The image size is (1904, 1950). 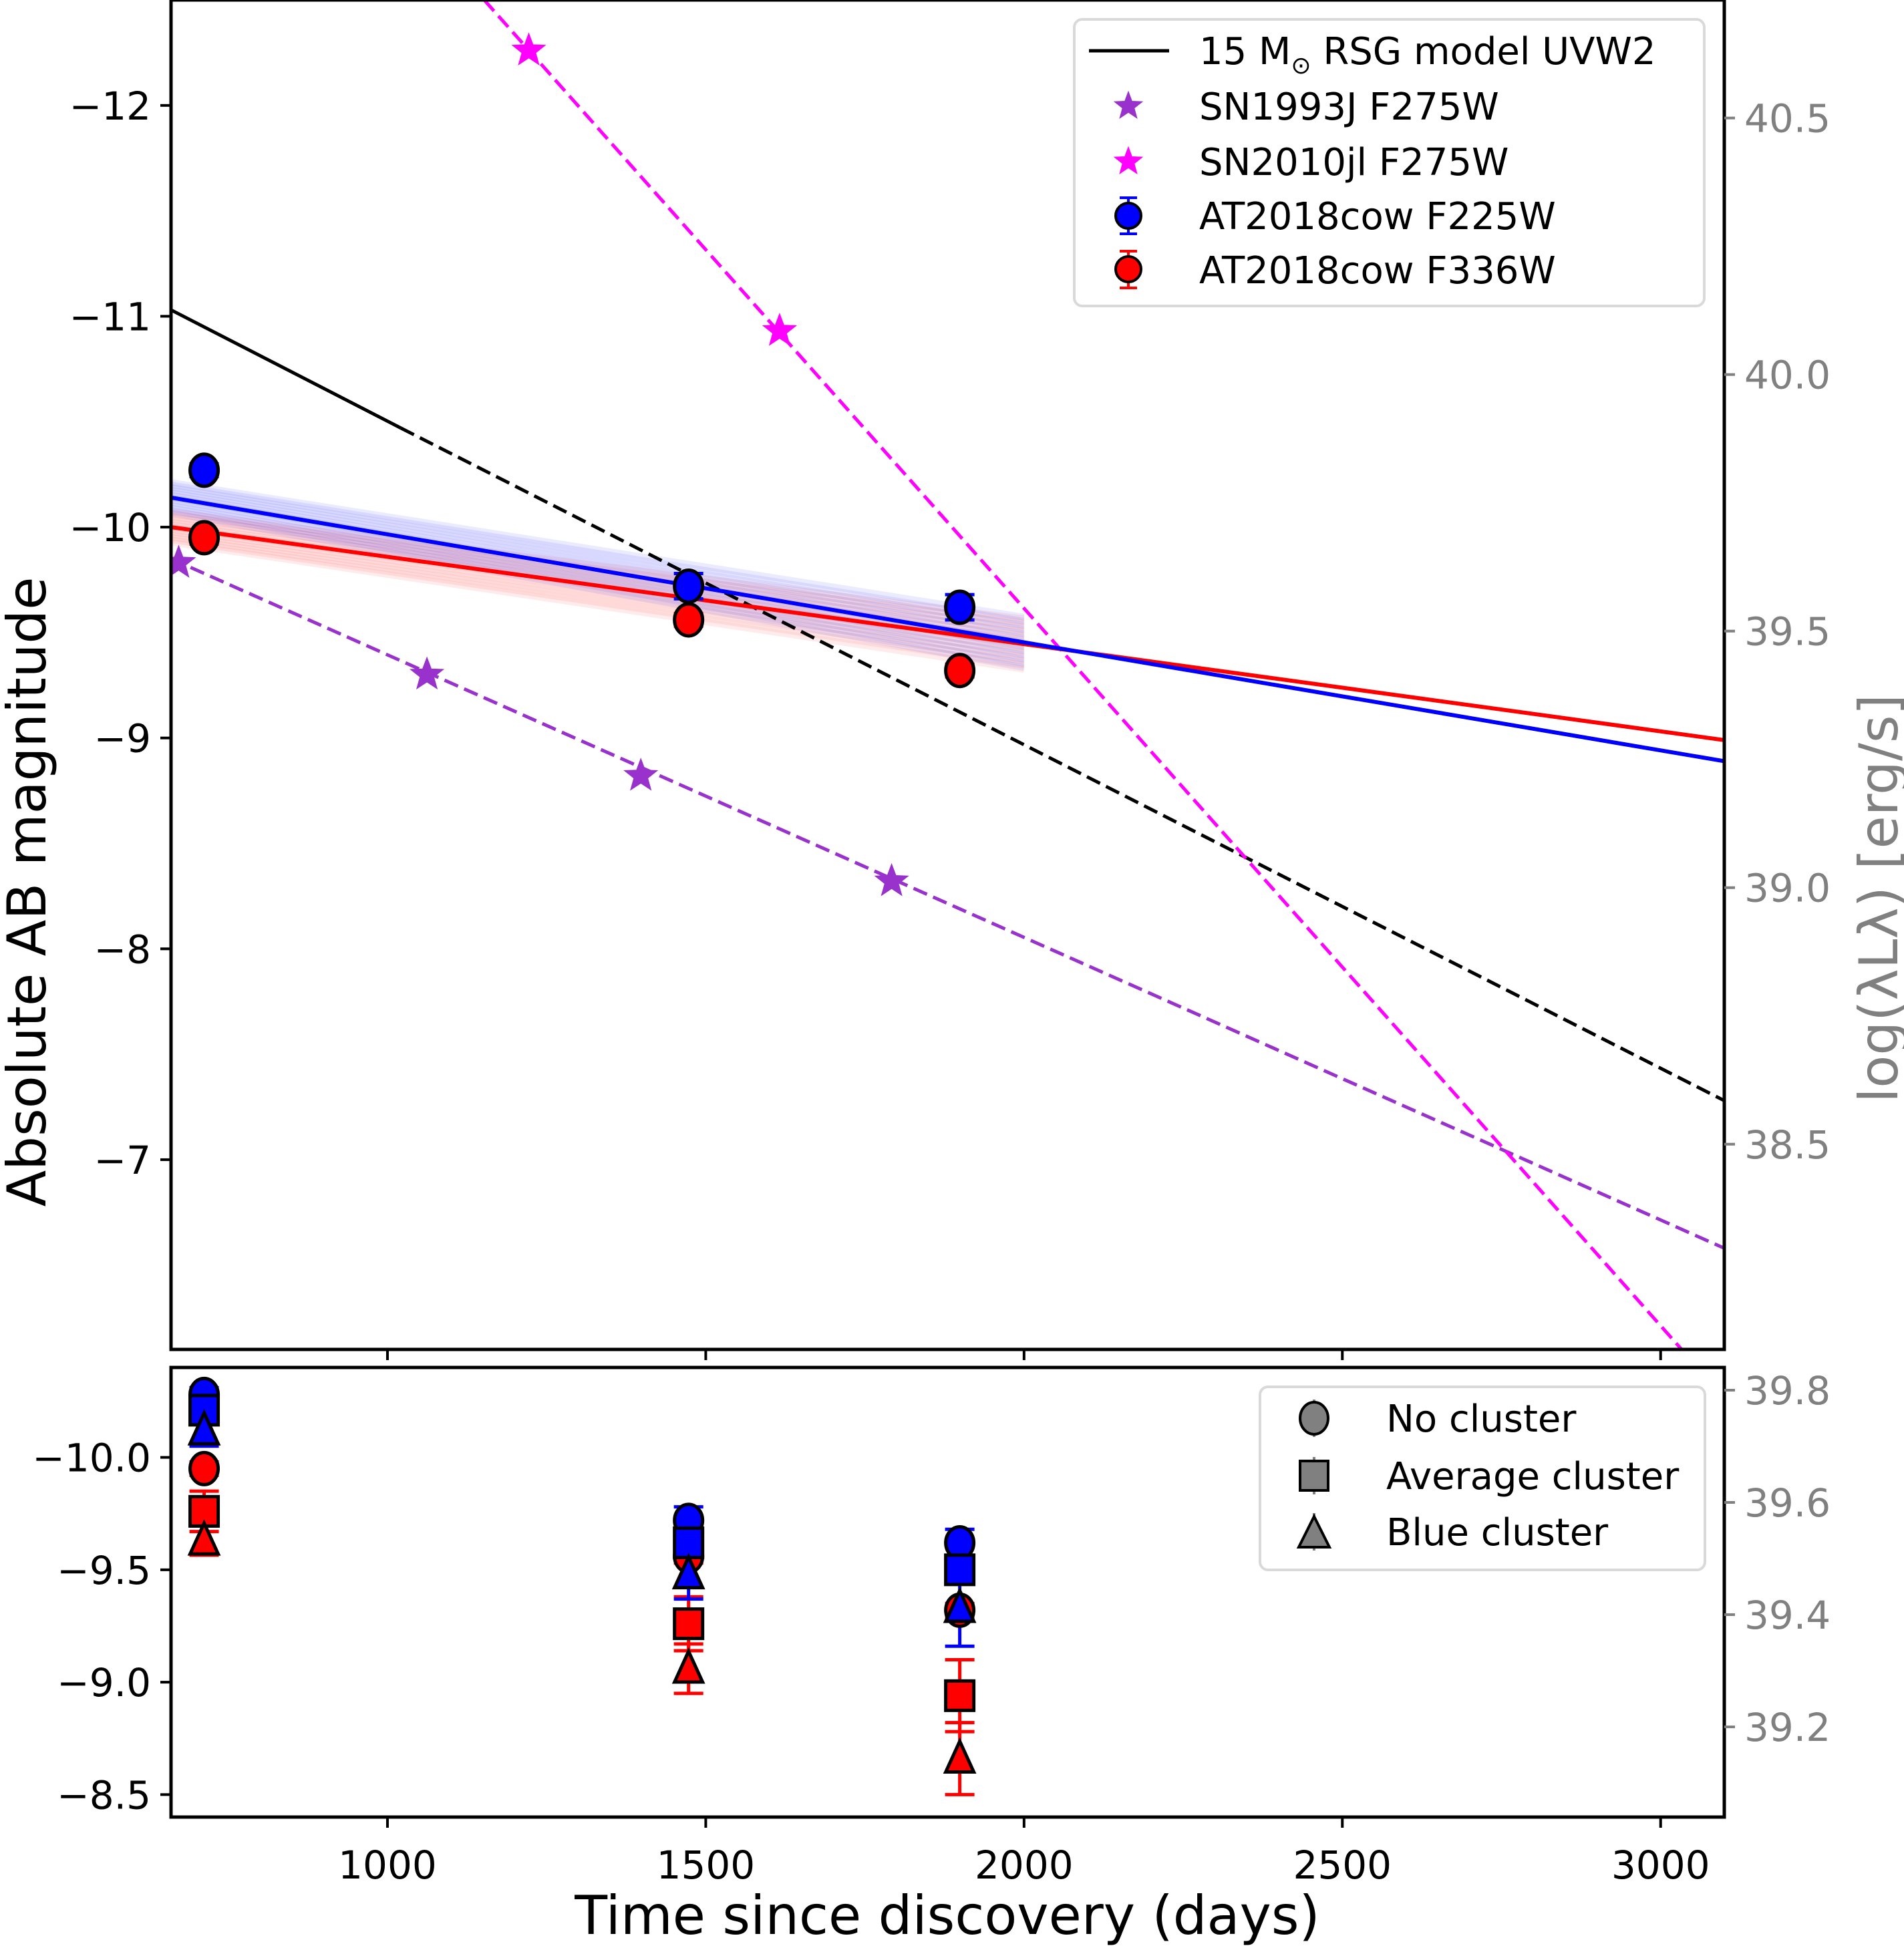 What do you see at coordinates (1787, 1615) in the screenshot?
I see `right-y-tick-label: 39.4` at bounding box center [1787, 1615].